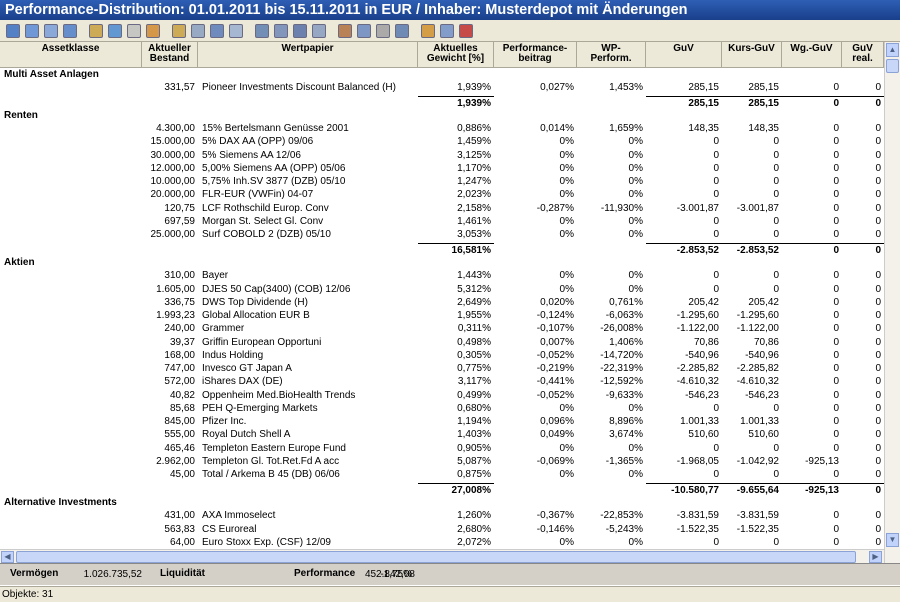 This screenshot has height=602, width=900. What do you see at coordinates (611, 55) in the screenshot?
I see `column-header: WP- Perform.` at bounding box center [611, 55].